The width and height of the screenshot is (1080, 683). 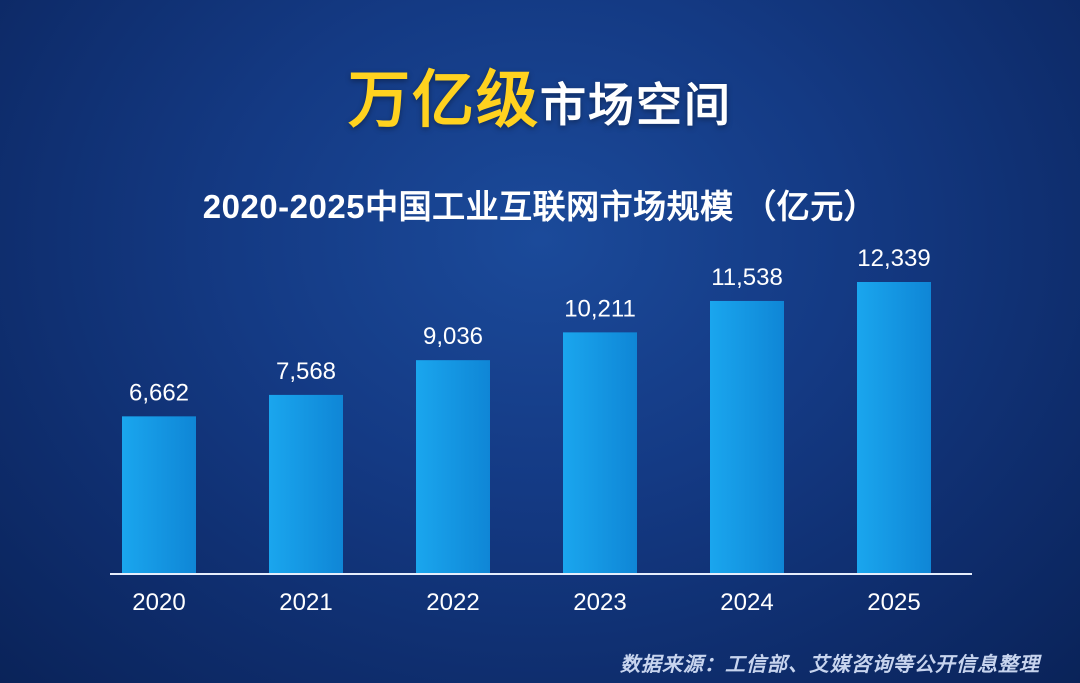 I want to click on bar-2025, so click(x=894, y=428).